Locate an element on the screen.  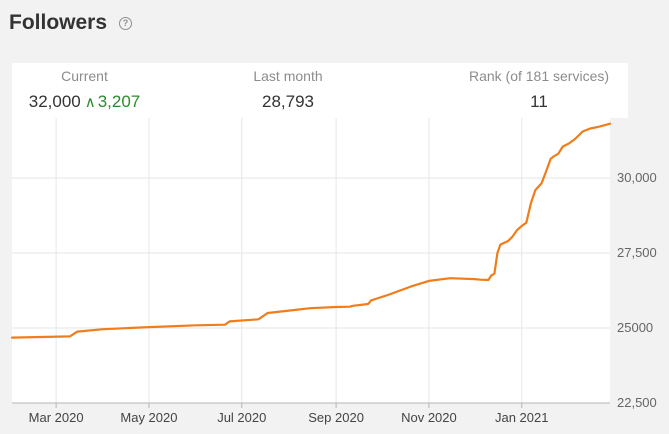
y-tick-label: 27,500 is located at coordinates (637, 252).